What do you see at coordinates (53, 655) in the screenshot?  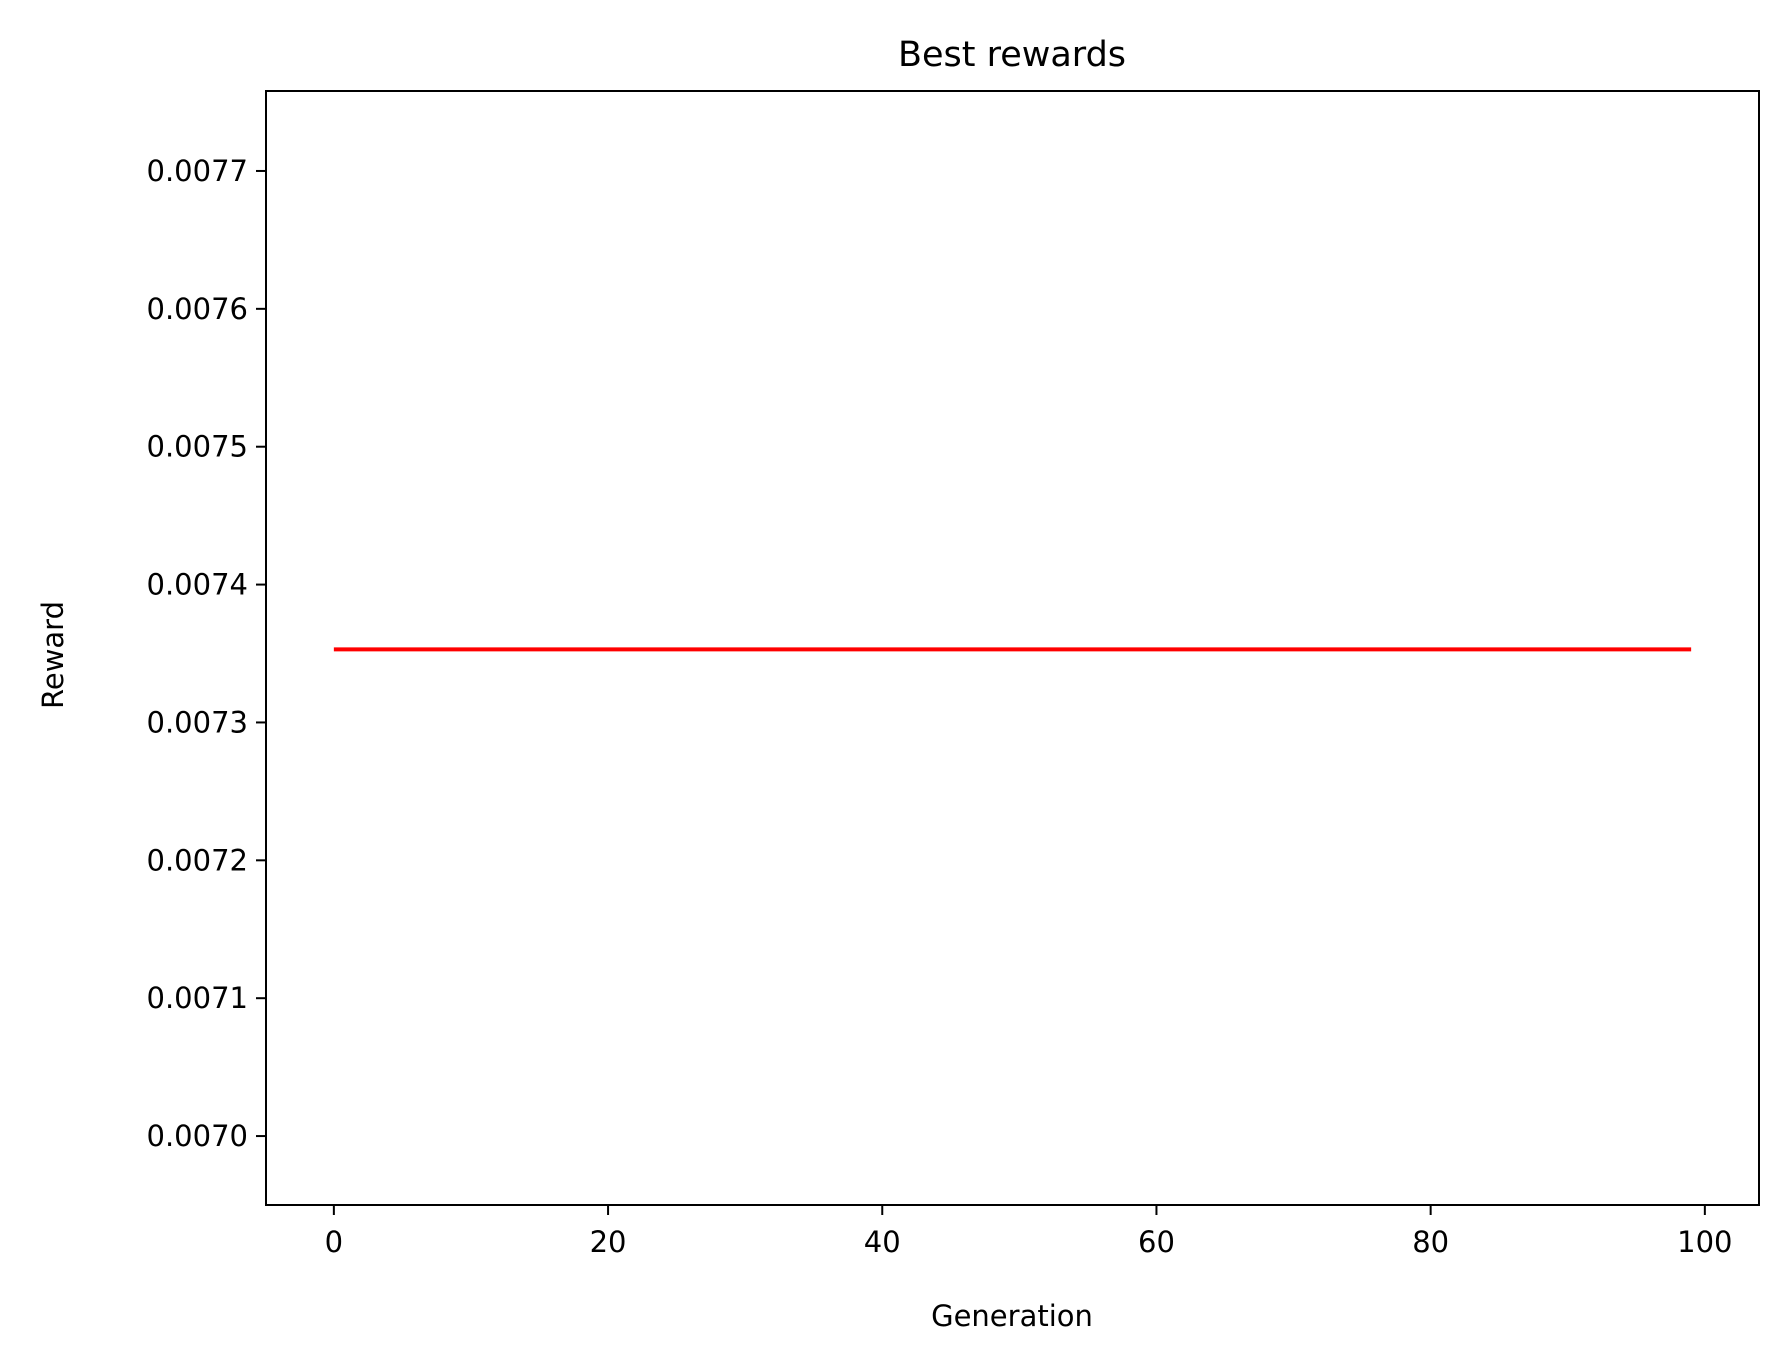 I see `y-axis-title: Reward` at bounding box center [53, 655].